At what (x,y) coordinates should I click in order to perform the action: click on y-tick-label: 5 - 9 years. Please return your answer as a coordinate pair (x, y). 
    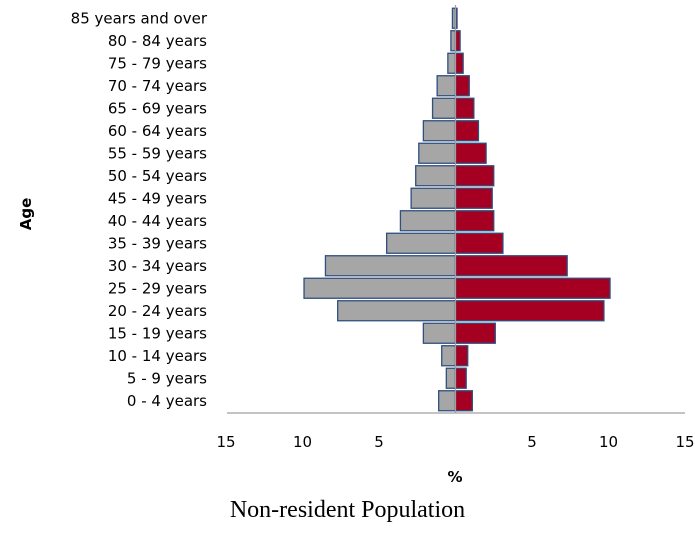
    Looking at the image, I should click on (167, 378).